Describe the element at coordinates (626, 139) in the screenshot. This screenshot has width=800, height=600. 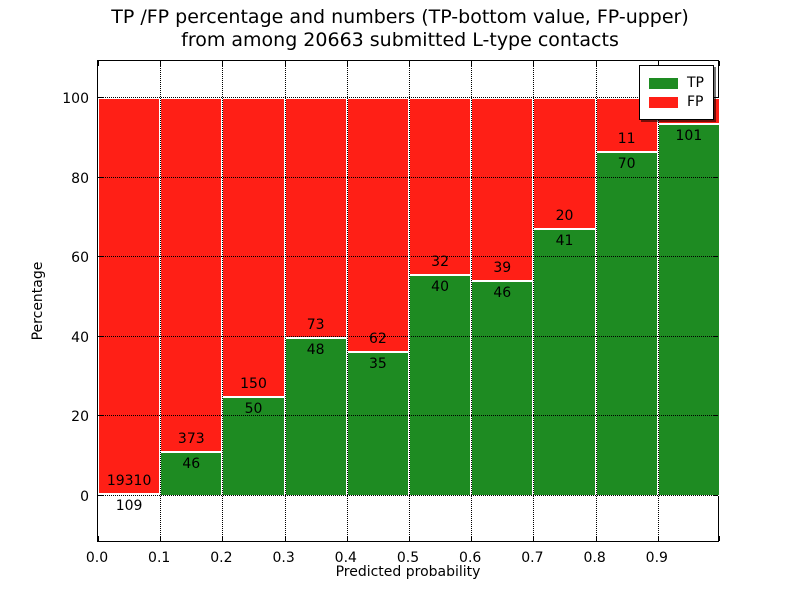
I see `fp-count-label: 11` at that location.